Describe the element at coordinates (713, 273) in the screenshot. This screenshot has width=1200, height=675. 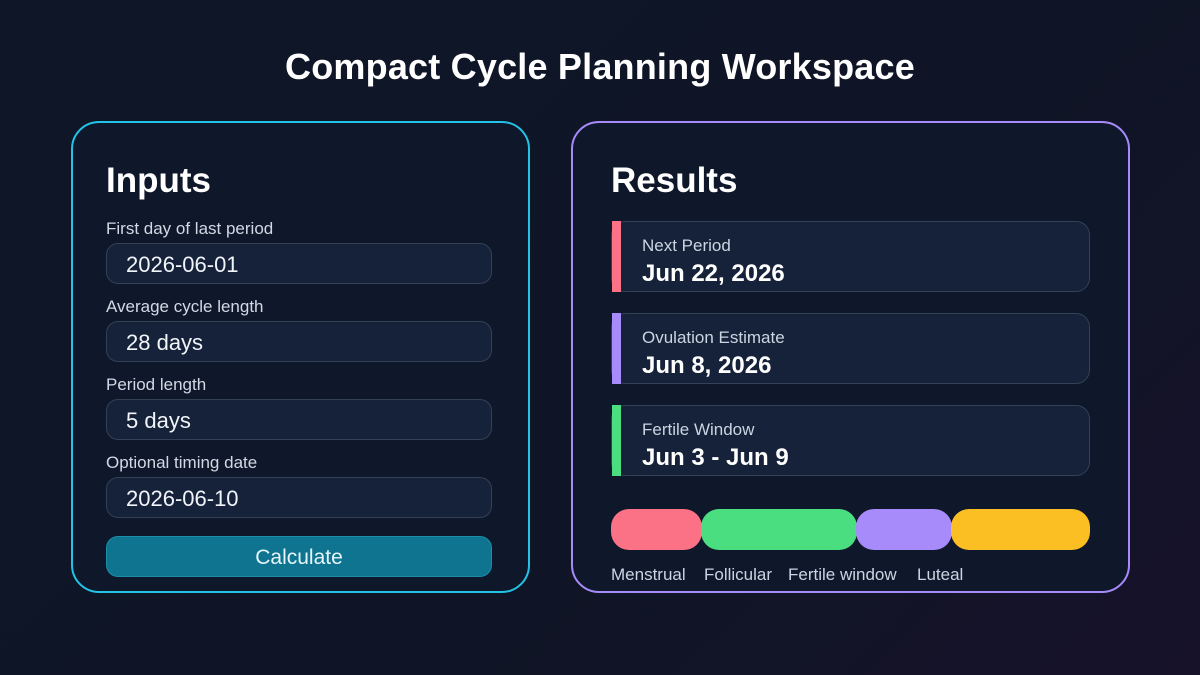
I see `next-period-value: Jun 22, 2026` at that location.